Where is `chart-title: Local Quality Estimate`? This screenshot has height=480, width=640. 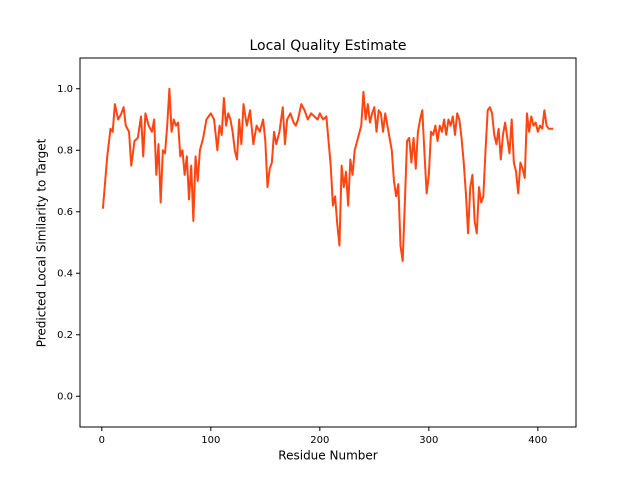
chart-title: Local Quality Estimate is located at coordinates (327, 46).